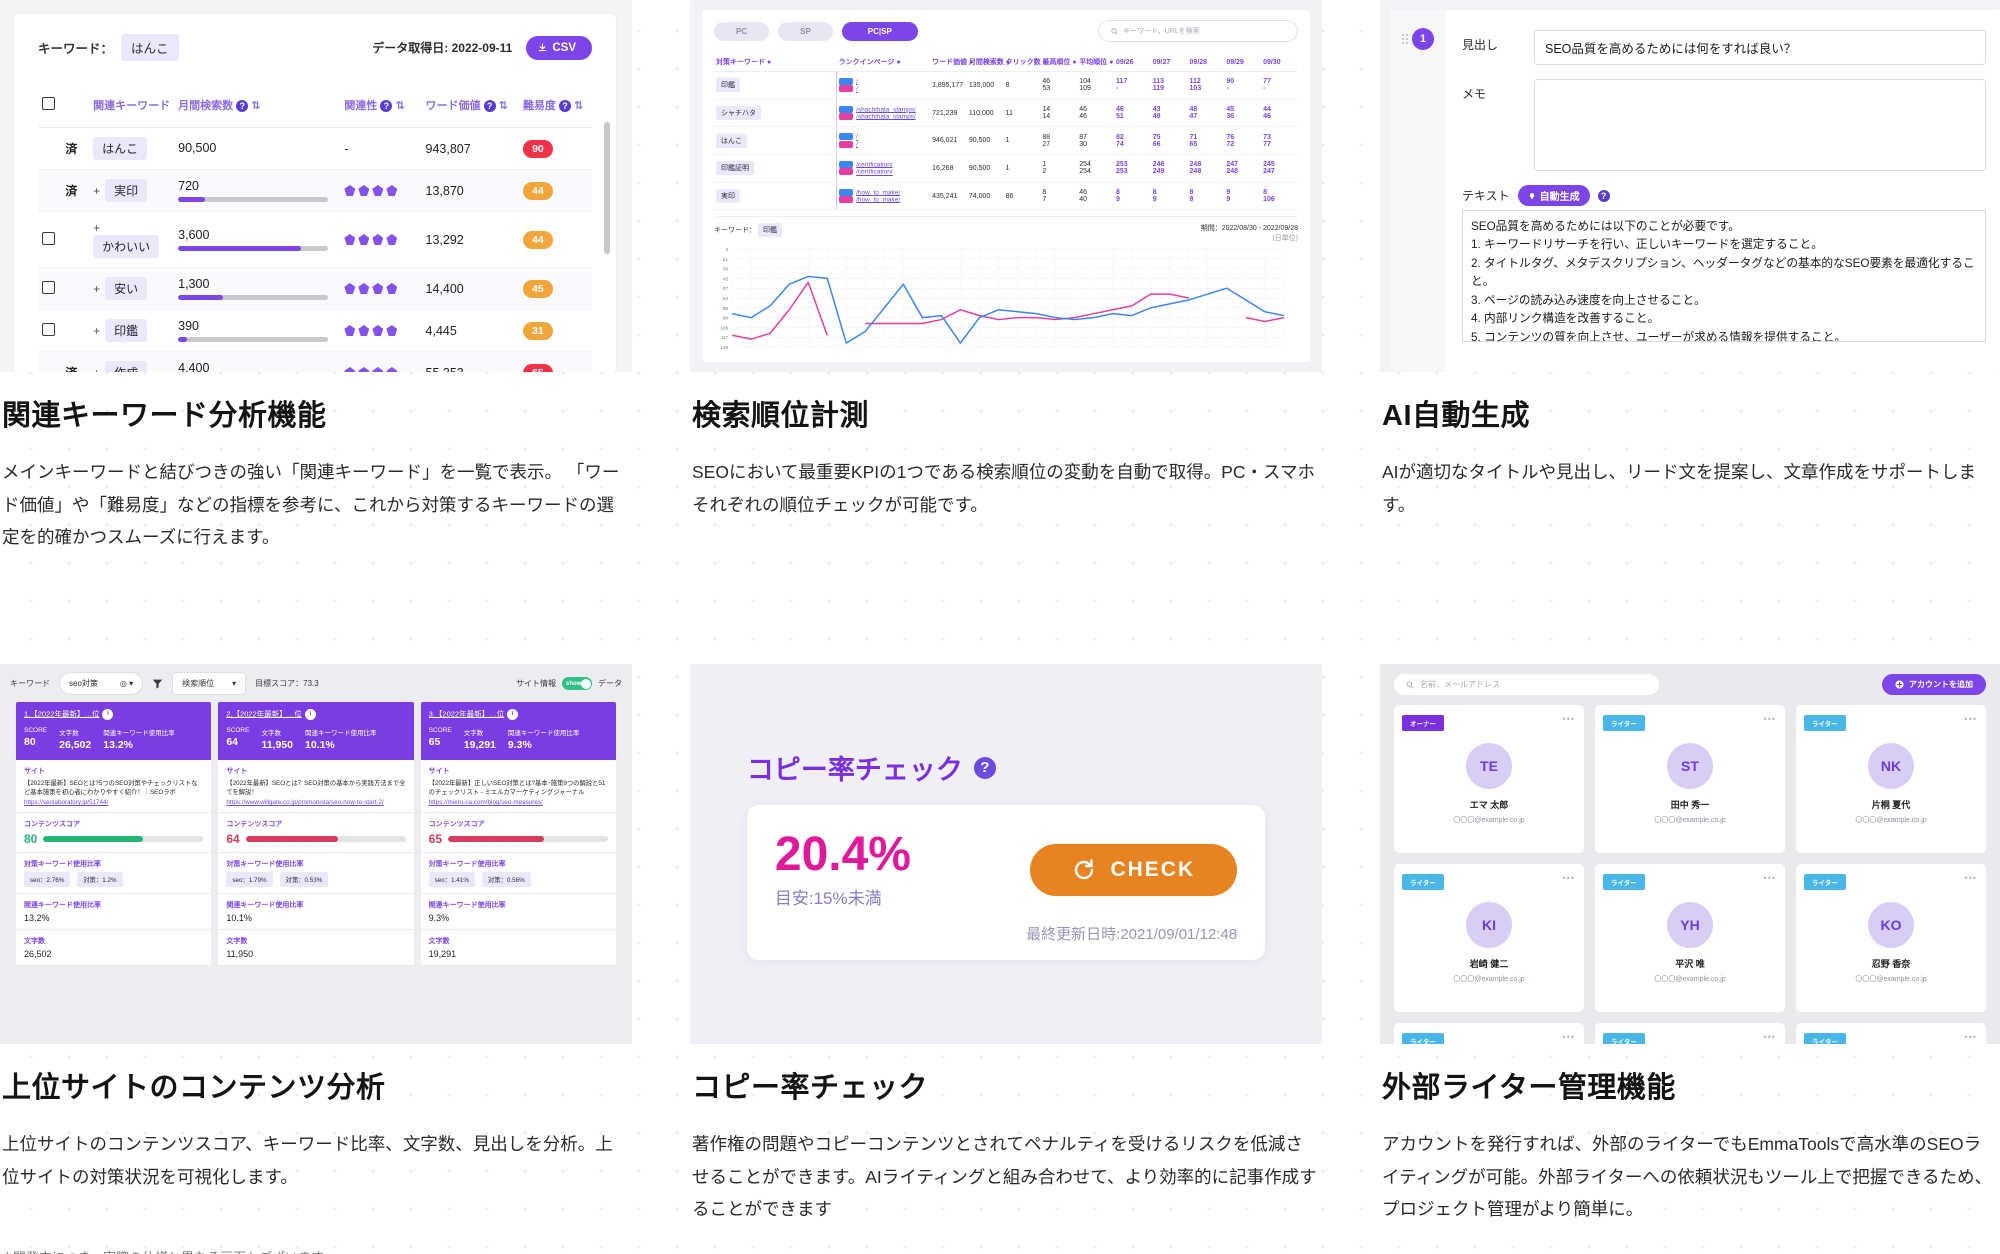 This screenshot has width=2000, height=1254. I want to click on landing-link-pc: /shachihata_stamps/, so click(886, 110).